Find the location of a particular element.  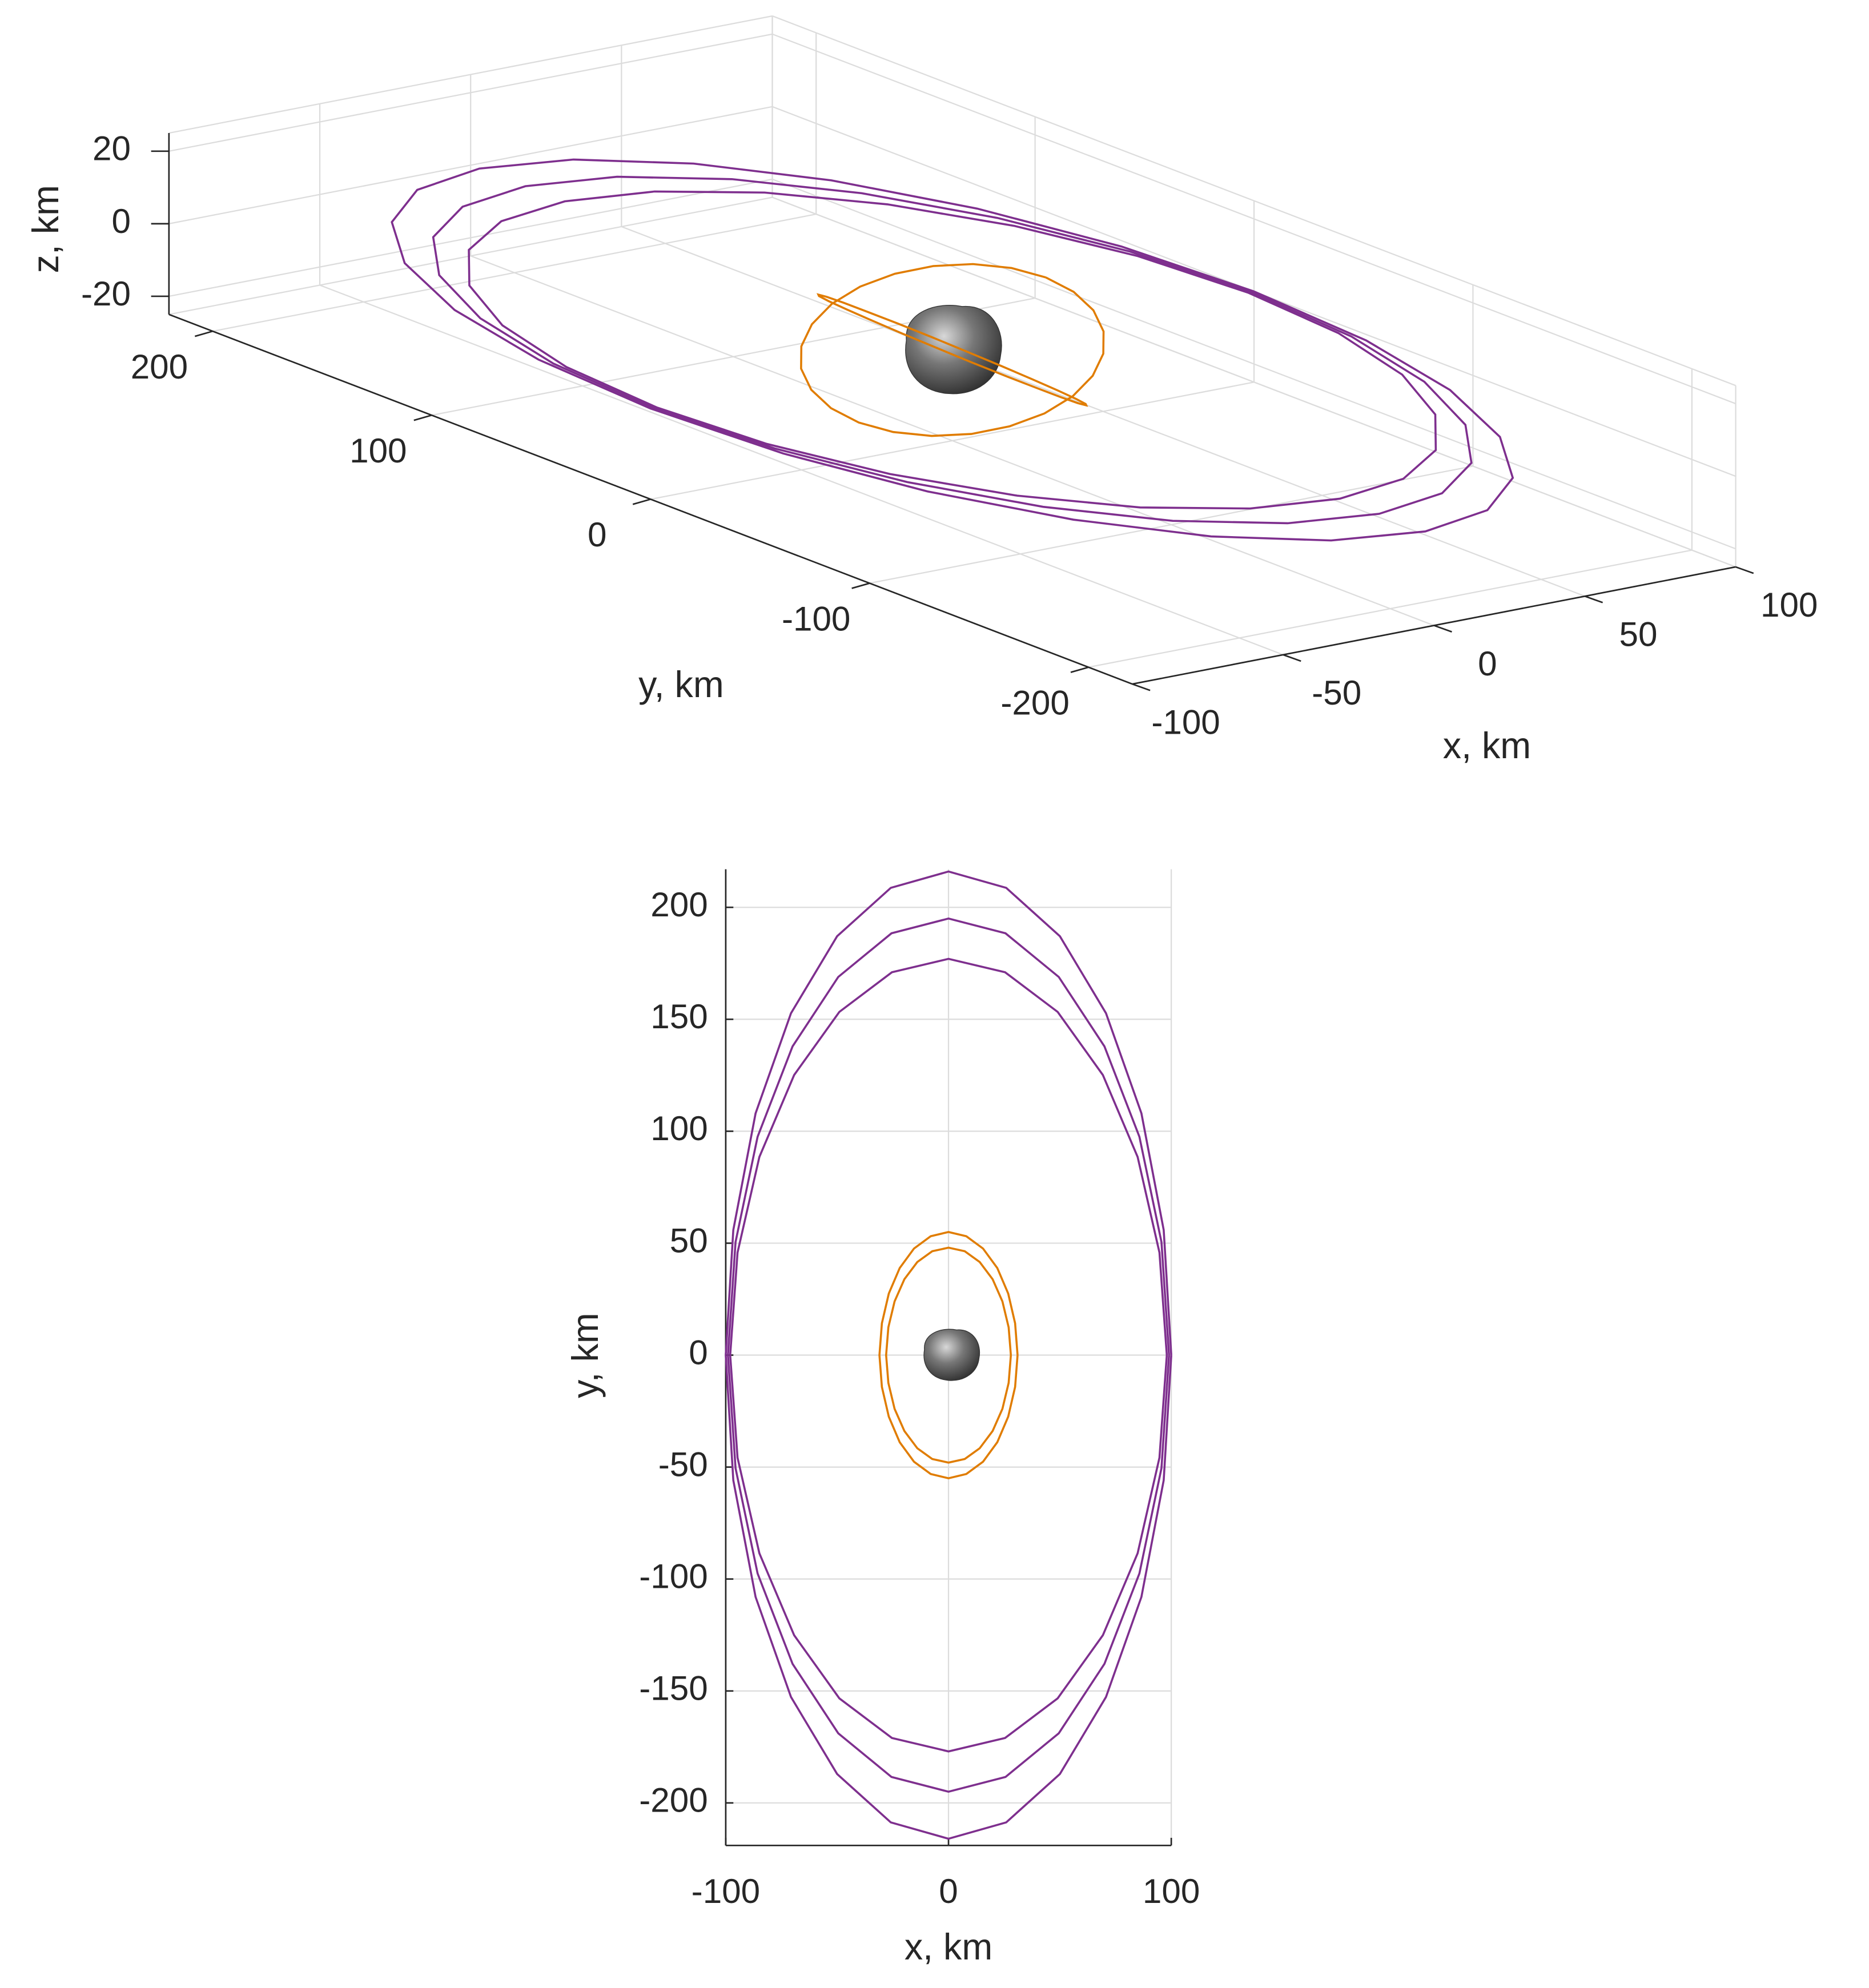

x-tick-label: 50 is located at coordinates (1639, 634).